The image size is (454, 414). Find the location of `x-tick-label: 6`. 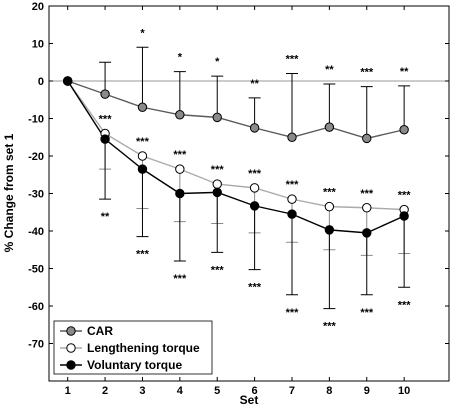

x-tick-label: 6 is located at coordinates (255, 391).